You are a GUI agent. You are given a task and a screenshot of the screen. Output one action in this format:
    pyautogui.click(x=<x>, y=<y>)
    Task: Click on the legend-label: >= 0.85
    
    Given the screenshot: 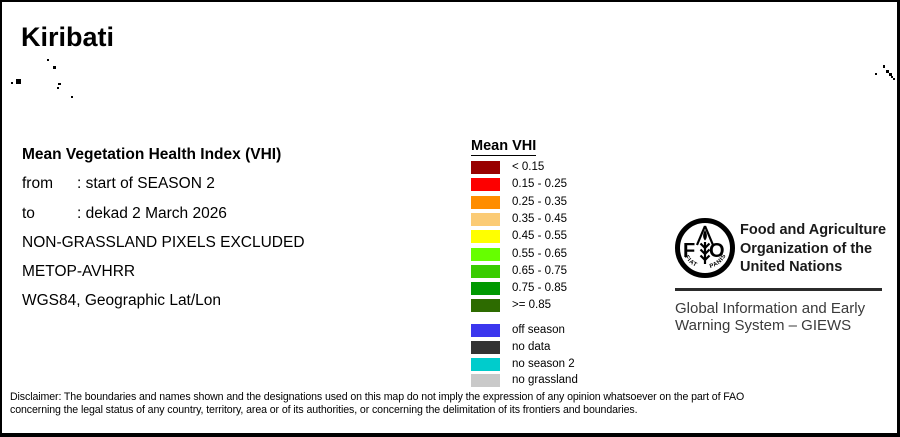 What is the action you would take?
    pyautogui.click(x=532, y=305)
    